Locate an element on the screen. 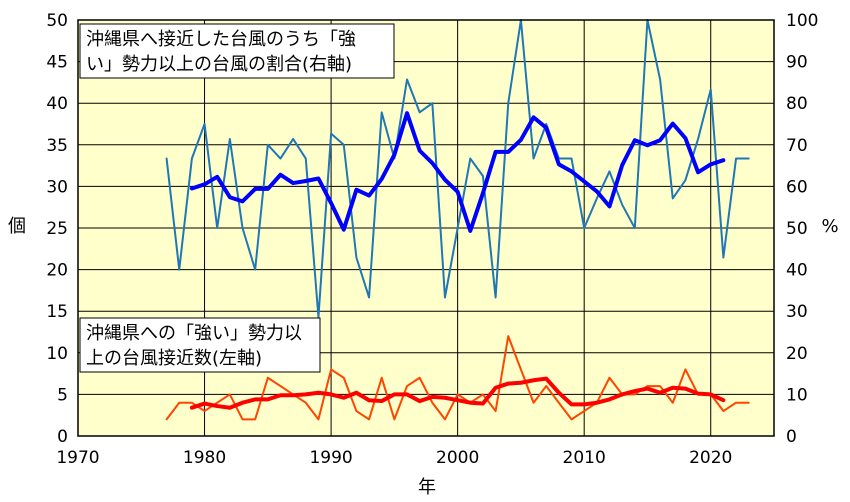 The image size is (850, 502). y-axis-title-right: % is located at coordinates (829, 226).